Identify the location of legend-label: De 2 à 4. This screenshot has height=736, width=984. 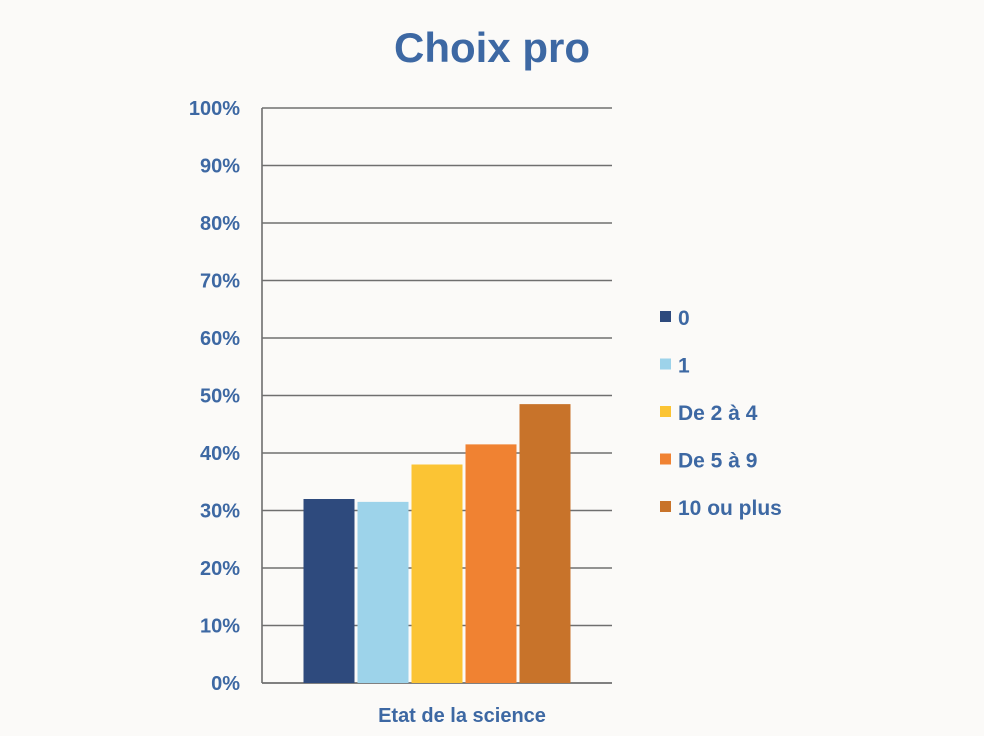
(718, 413).